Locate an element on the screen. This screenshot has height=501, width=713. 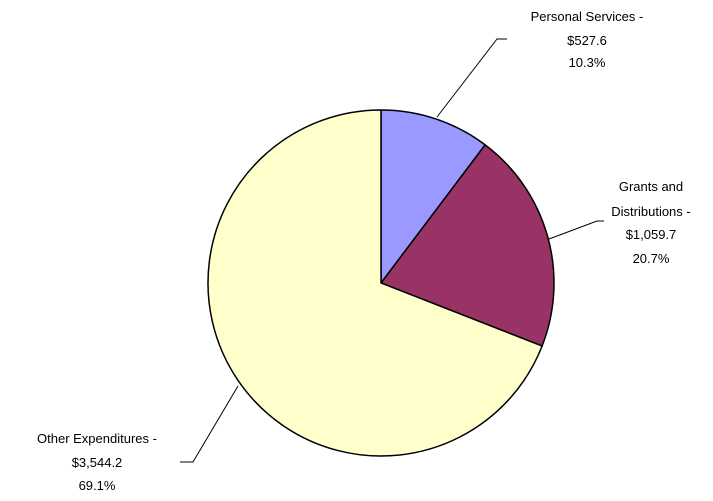
slice-percent-other-expenditures: 69.1% is located at coordinates (97, 485).